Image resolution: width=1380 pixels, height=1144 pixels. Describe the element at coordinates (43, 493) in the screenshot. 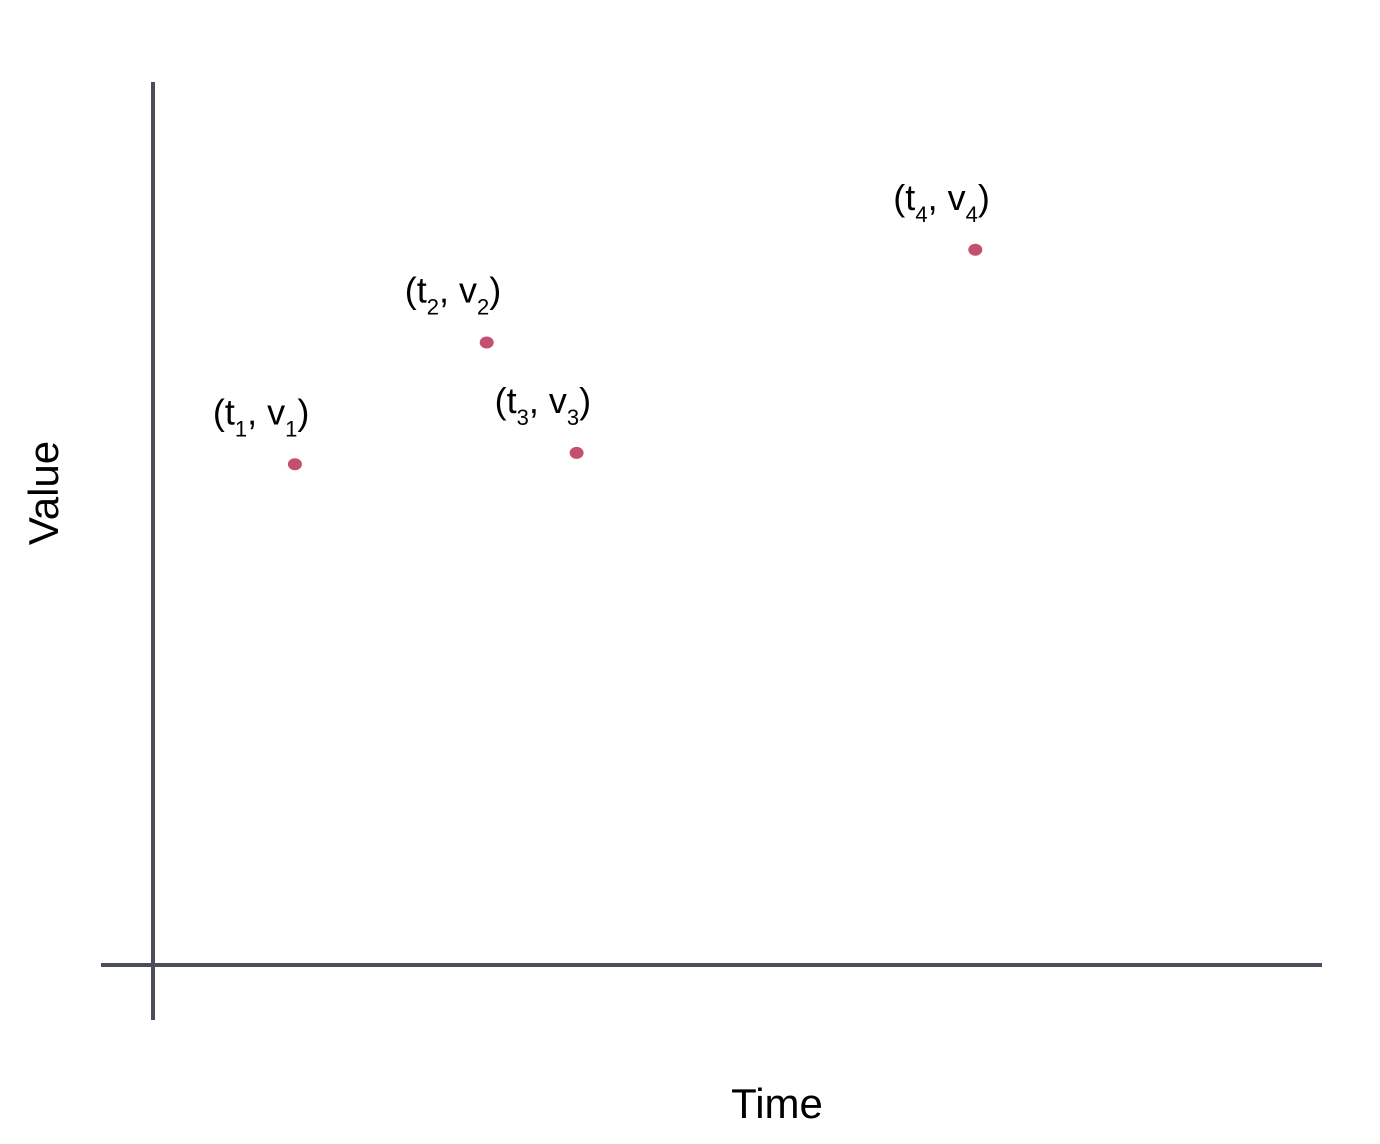

I see `y-axis-label: Value` at that location.